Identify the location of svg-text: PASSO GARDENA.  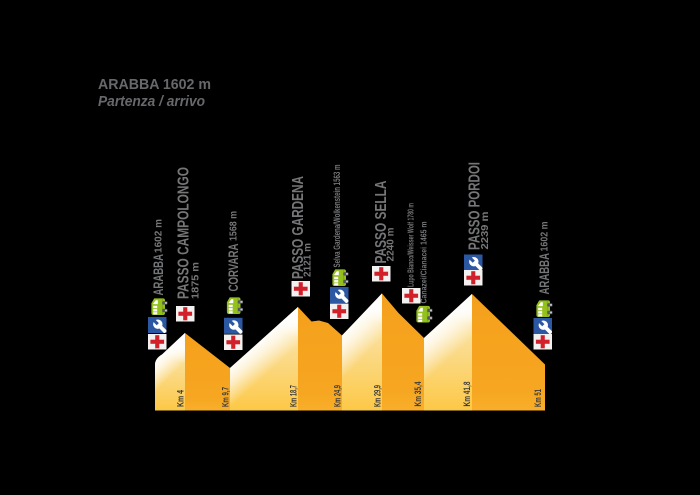
(298, 227).